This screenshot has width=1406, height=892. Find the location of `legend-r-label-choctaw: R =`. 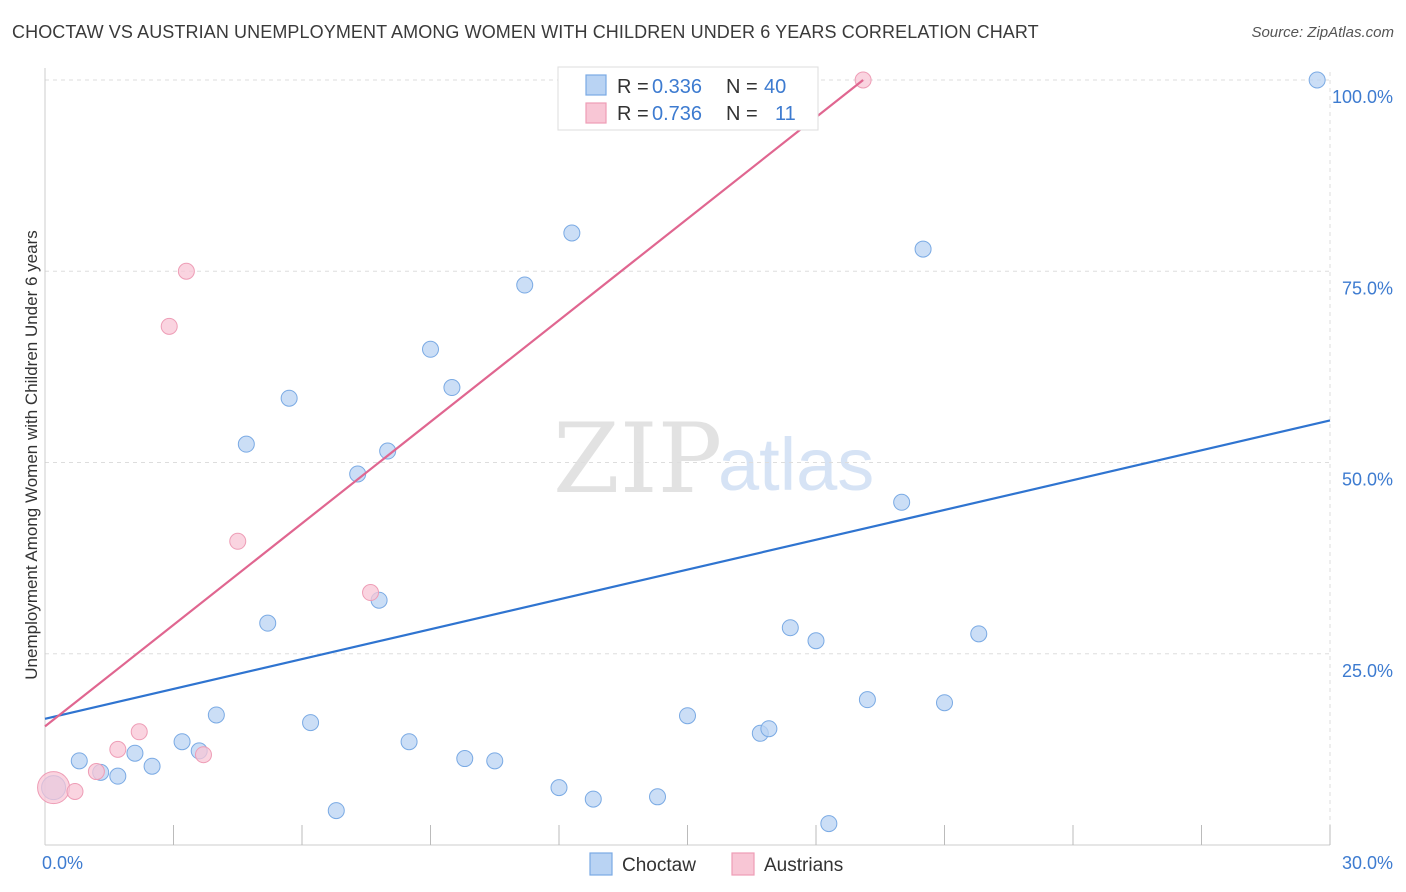

legend-r-label-choctaw: R = is located at coordinates (633, 87).